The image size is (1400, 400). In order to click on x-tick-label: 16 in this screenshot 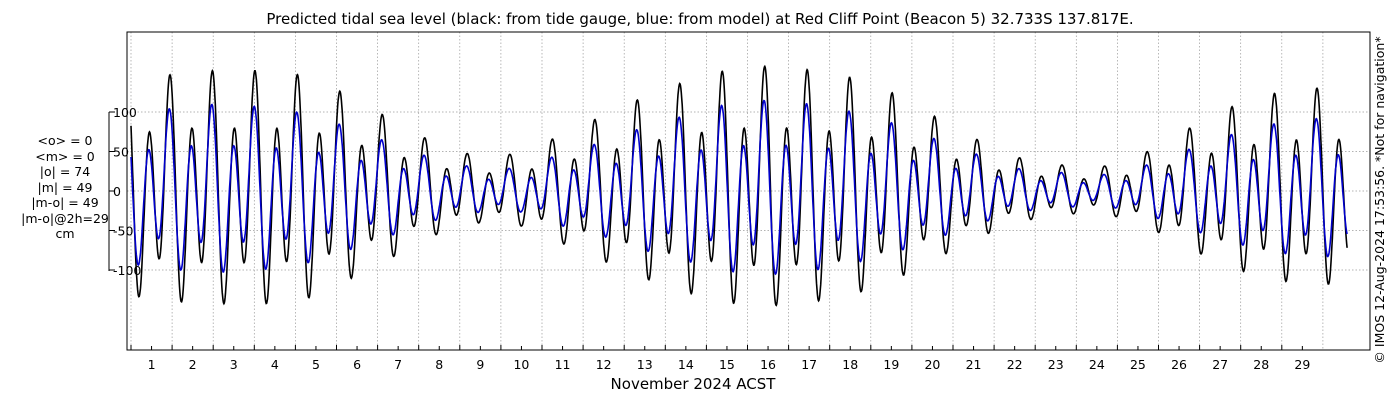, I will do `click(768, 364)`.